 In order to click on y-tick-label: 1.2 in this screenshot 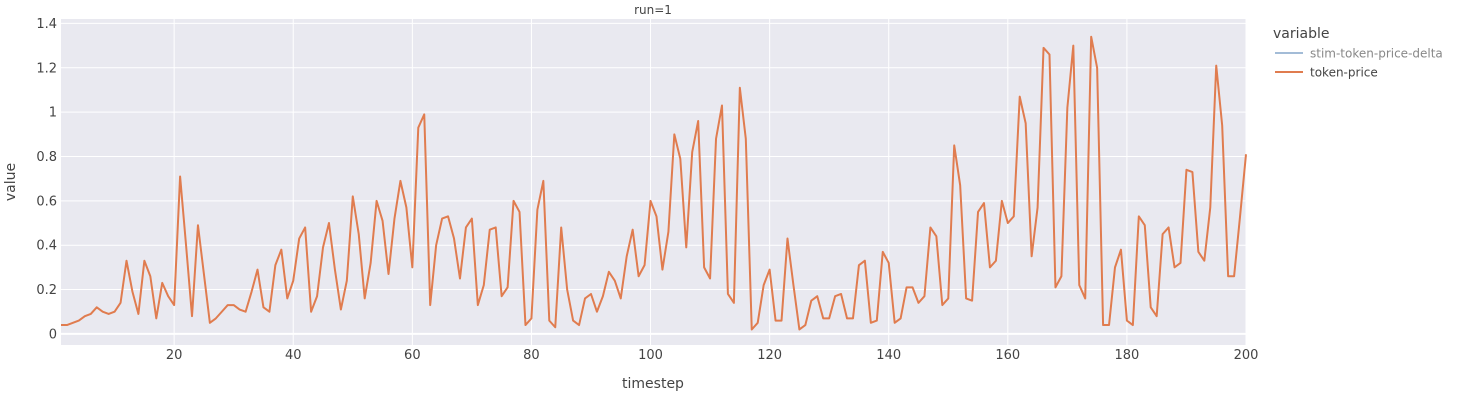, I will do `click(46, 68)`.